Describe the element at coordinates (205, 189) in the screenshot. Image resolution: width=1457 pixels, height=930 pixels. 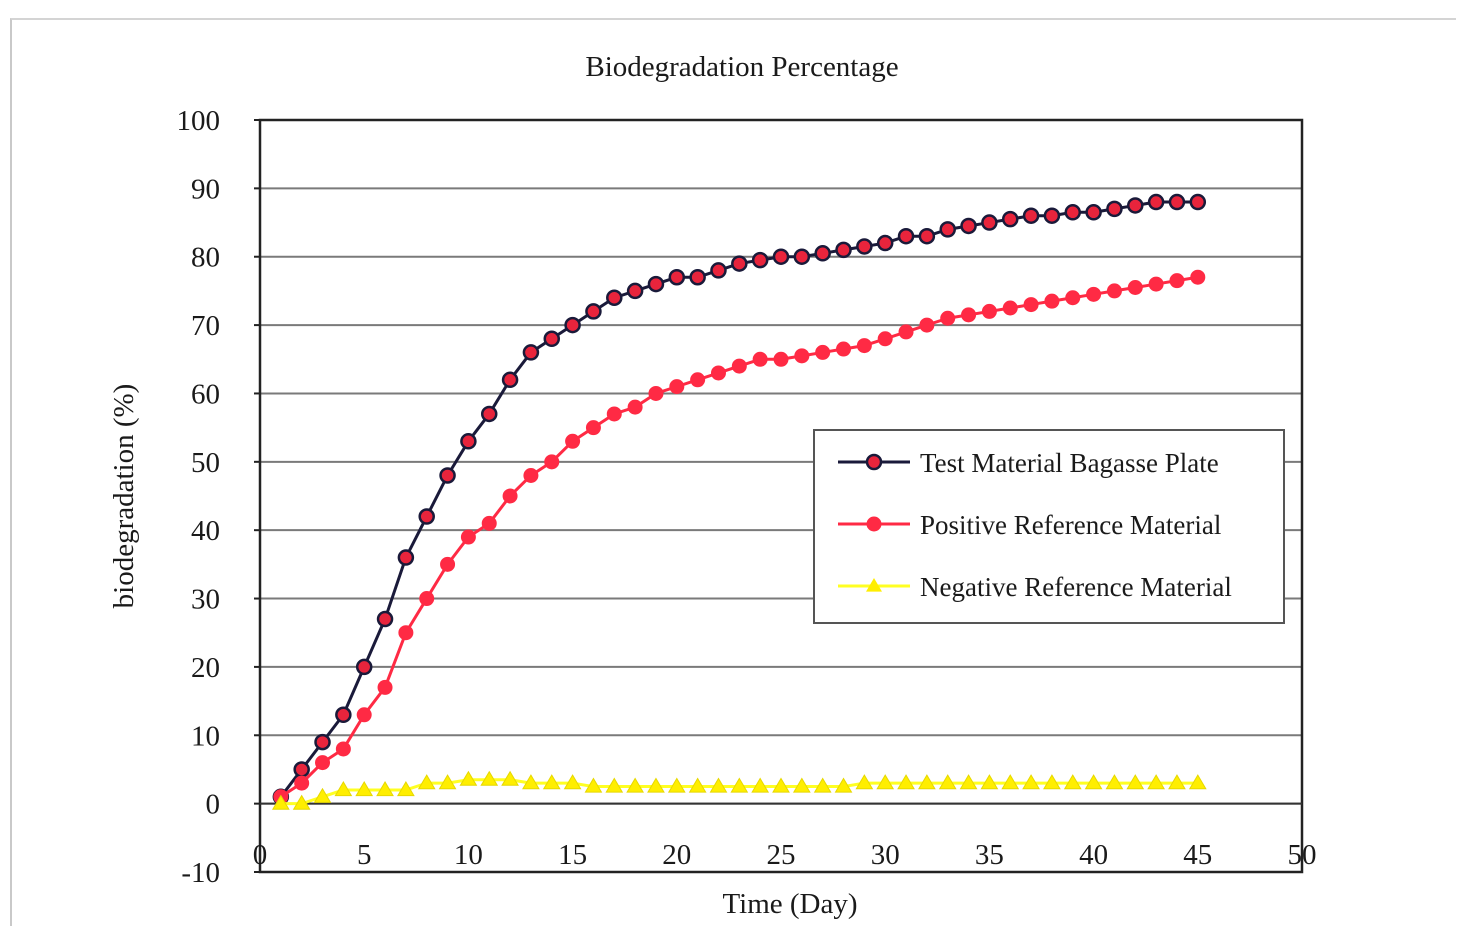
I see `y-tick-label: 90` at that location.